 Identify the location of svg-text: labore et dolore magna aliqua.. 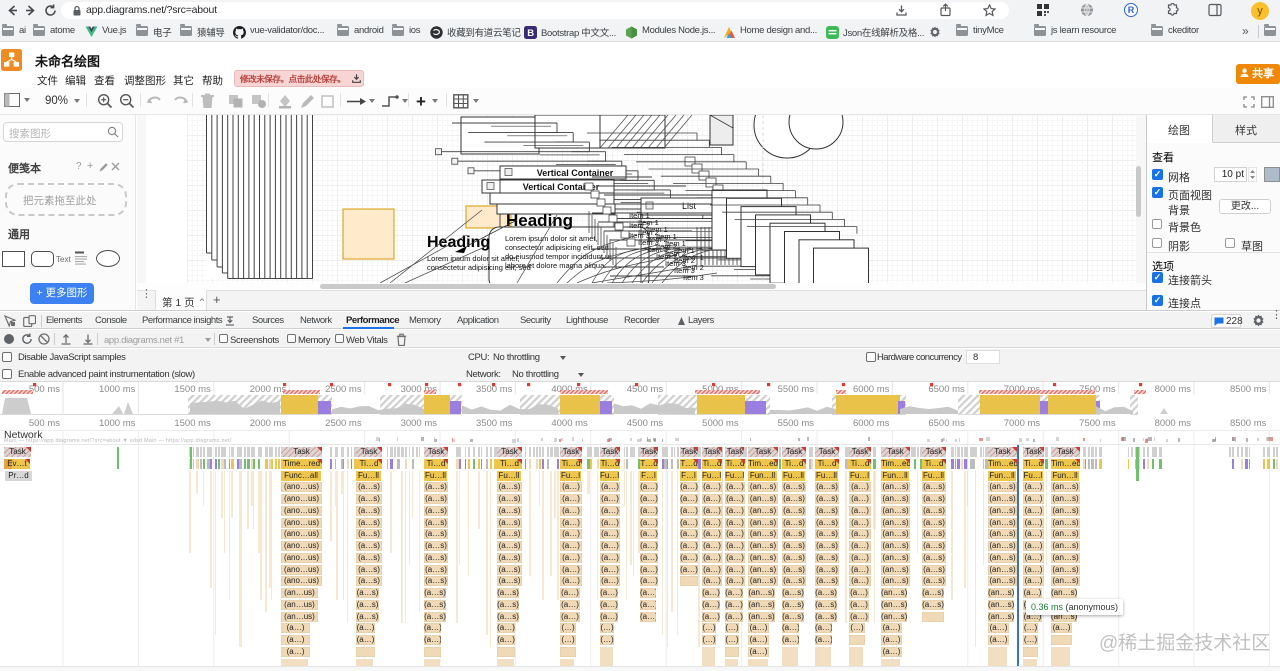
(555, 265).